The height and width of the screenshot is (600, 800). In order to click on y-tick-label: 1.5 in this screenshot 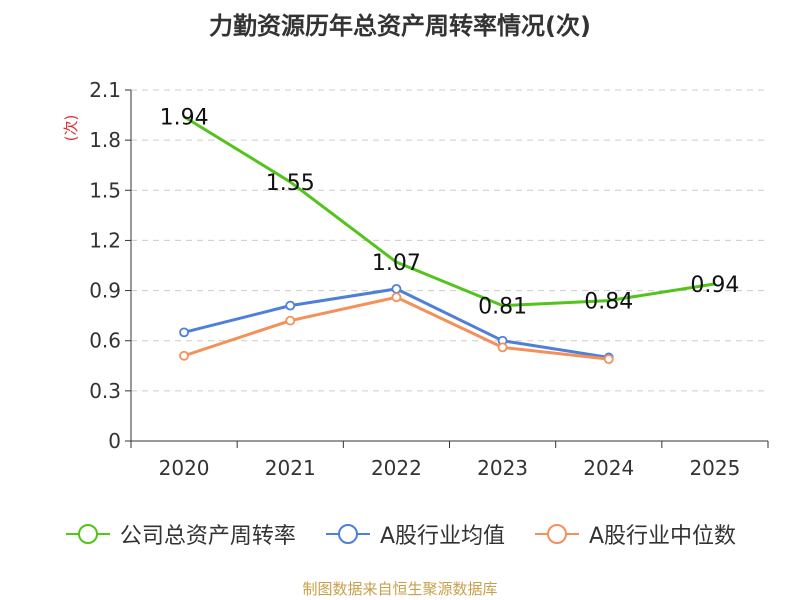, I will do `click(105, 190)`.